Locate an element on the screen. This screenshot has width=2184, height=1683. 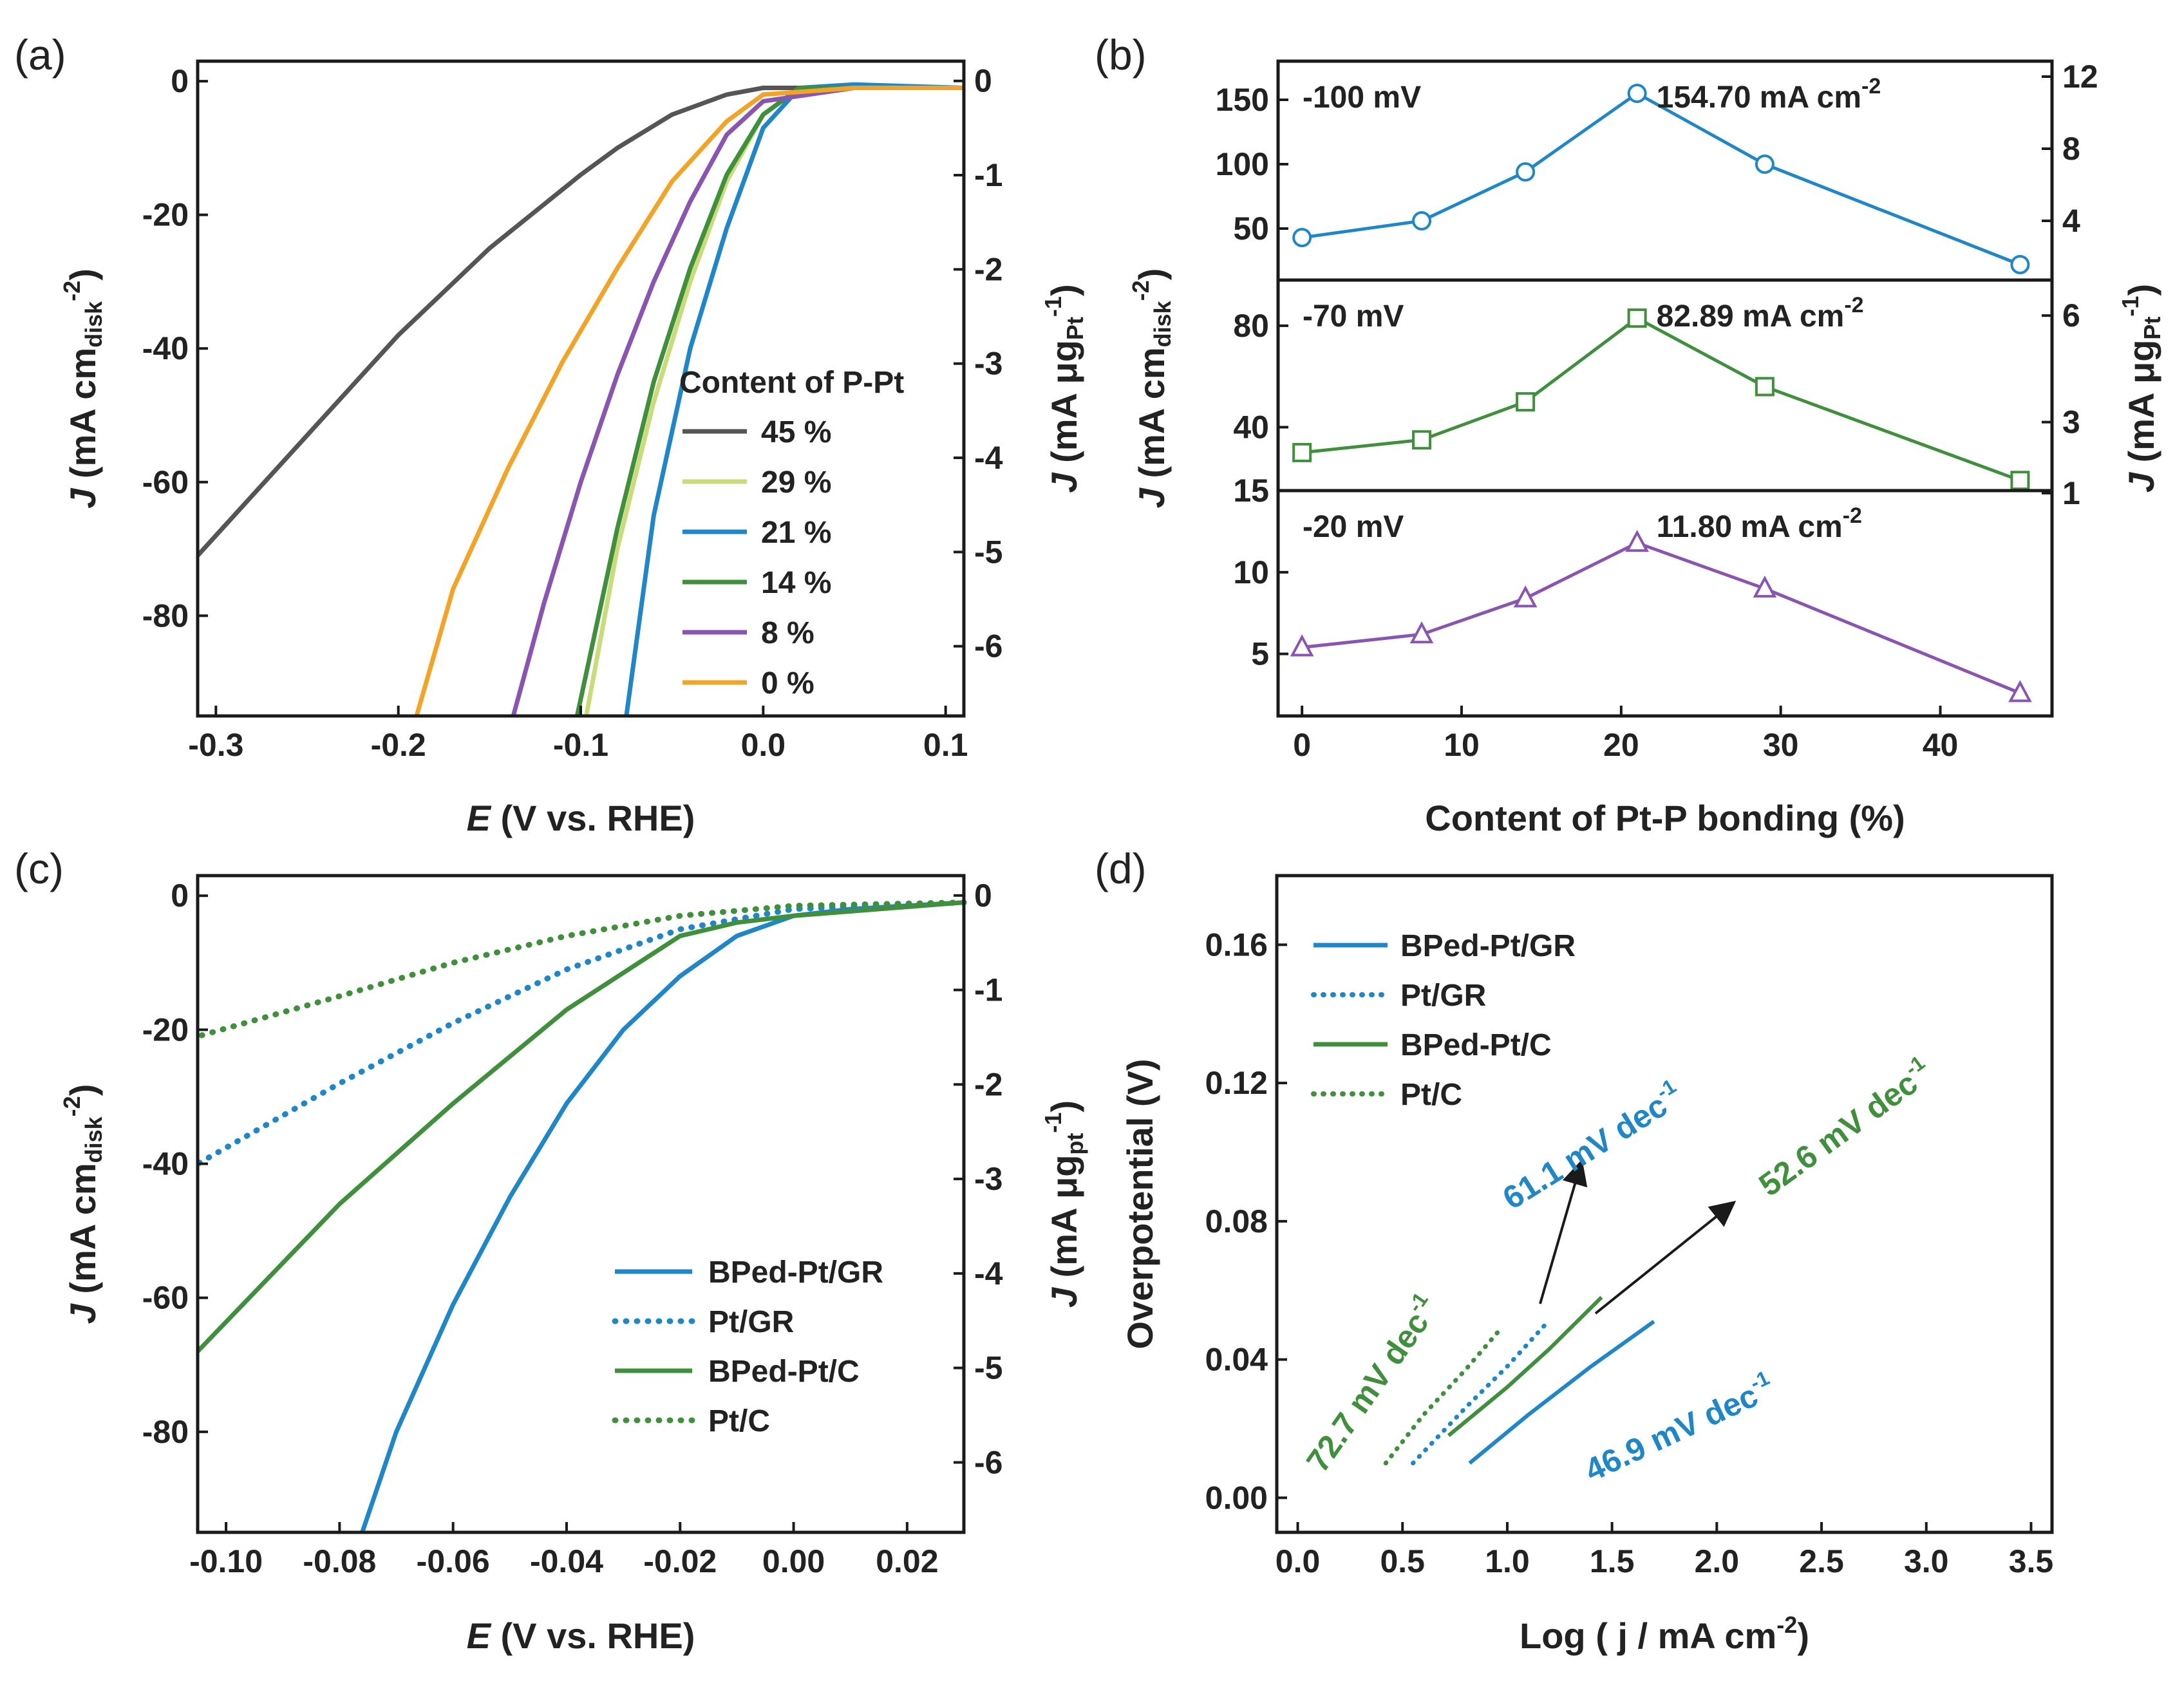
a-y-axis-label-symbol: J is located at coordinates (83, 498).